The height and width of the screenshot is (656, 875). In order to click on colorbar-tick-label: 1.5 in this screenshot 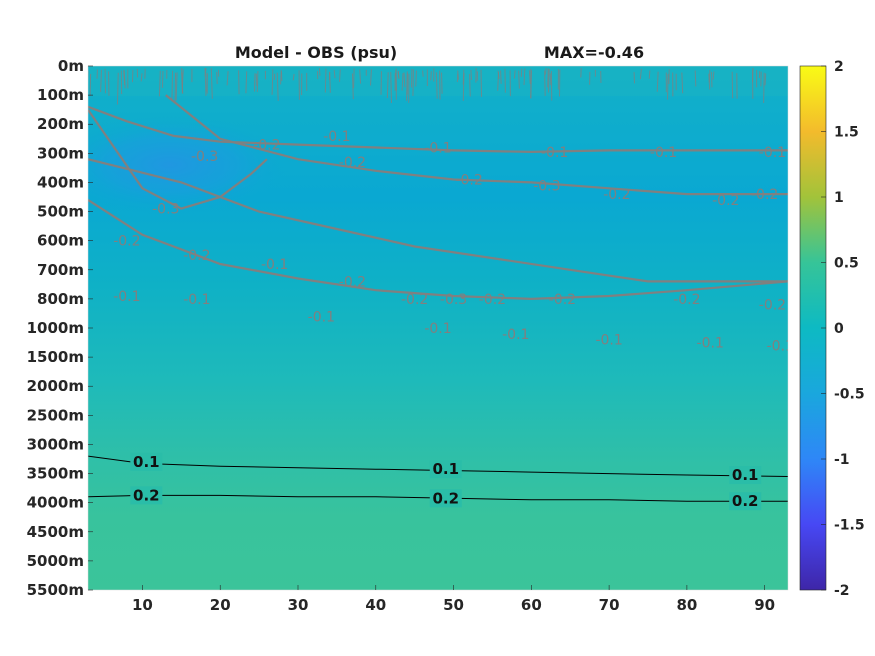, I will do `click(846, 133)`.